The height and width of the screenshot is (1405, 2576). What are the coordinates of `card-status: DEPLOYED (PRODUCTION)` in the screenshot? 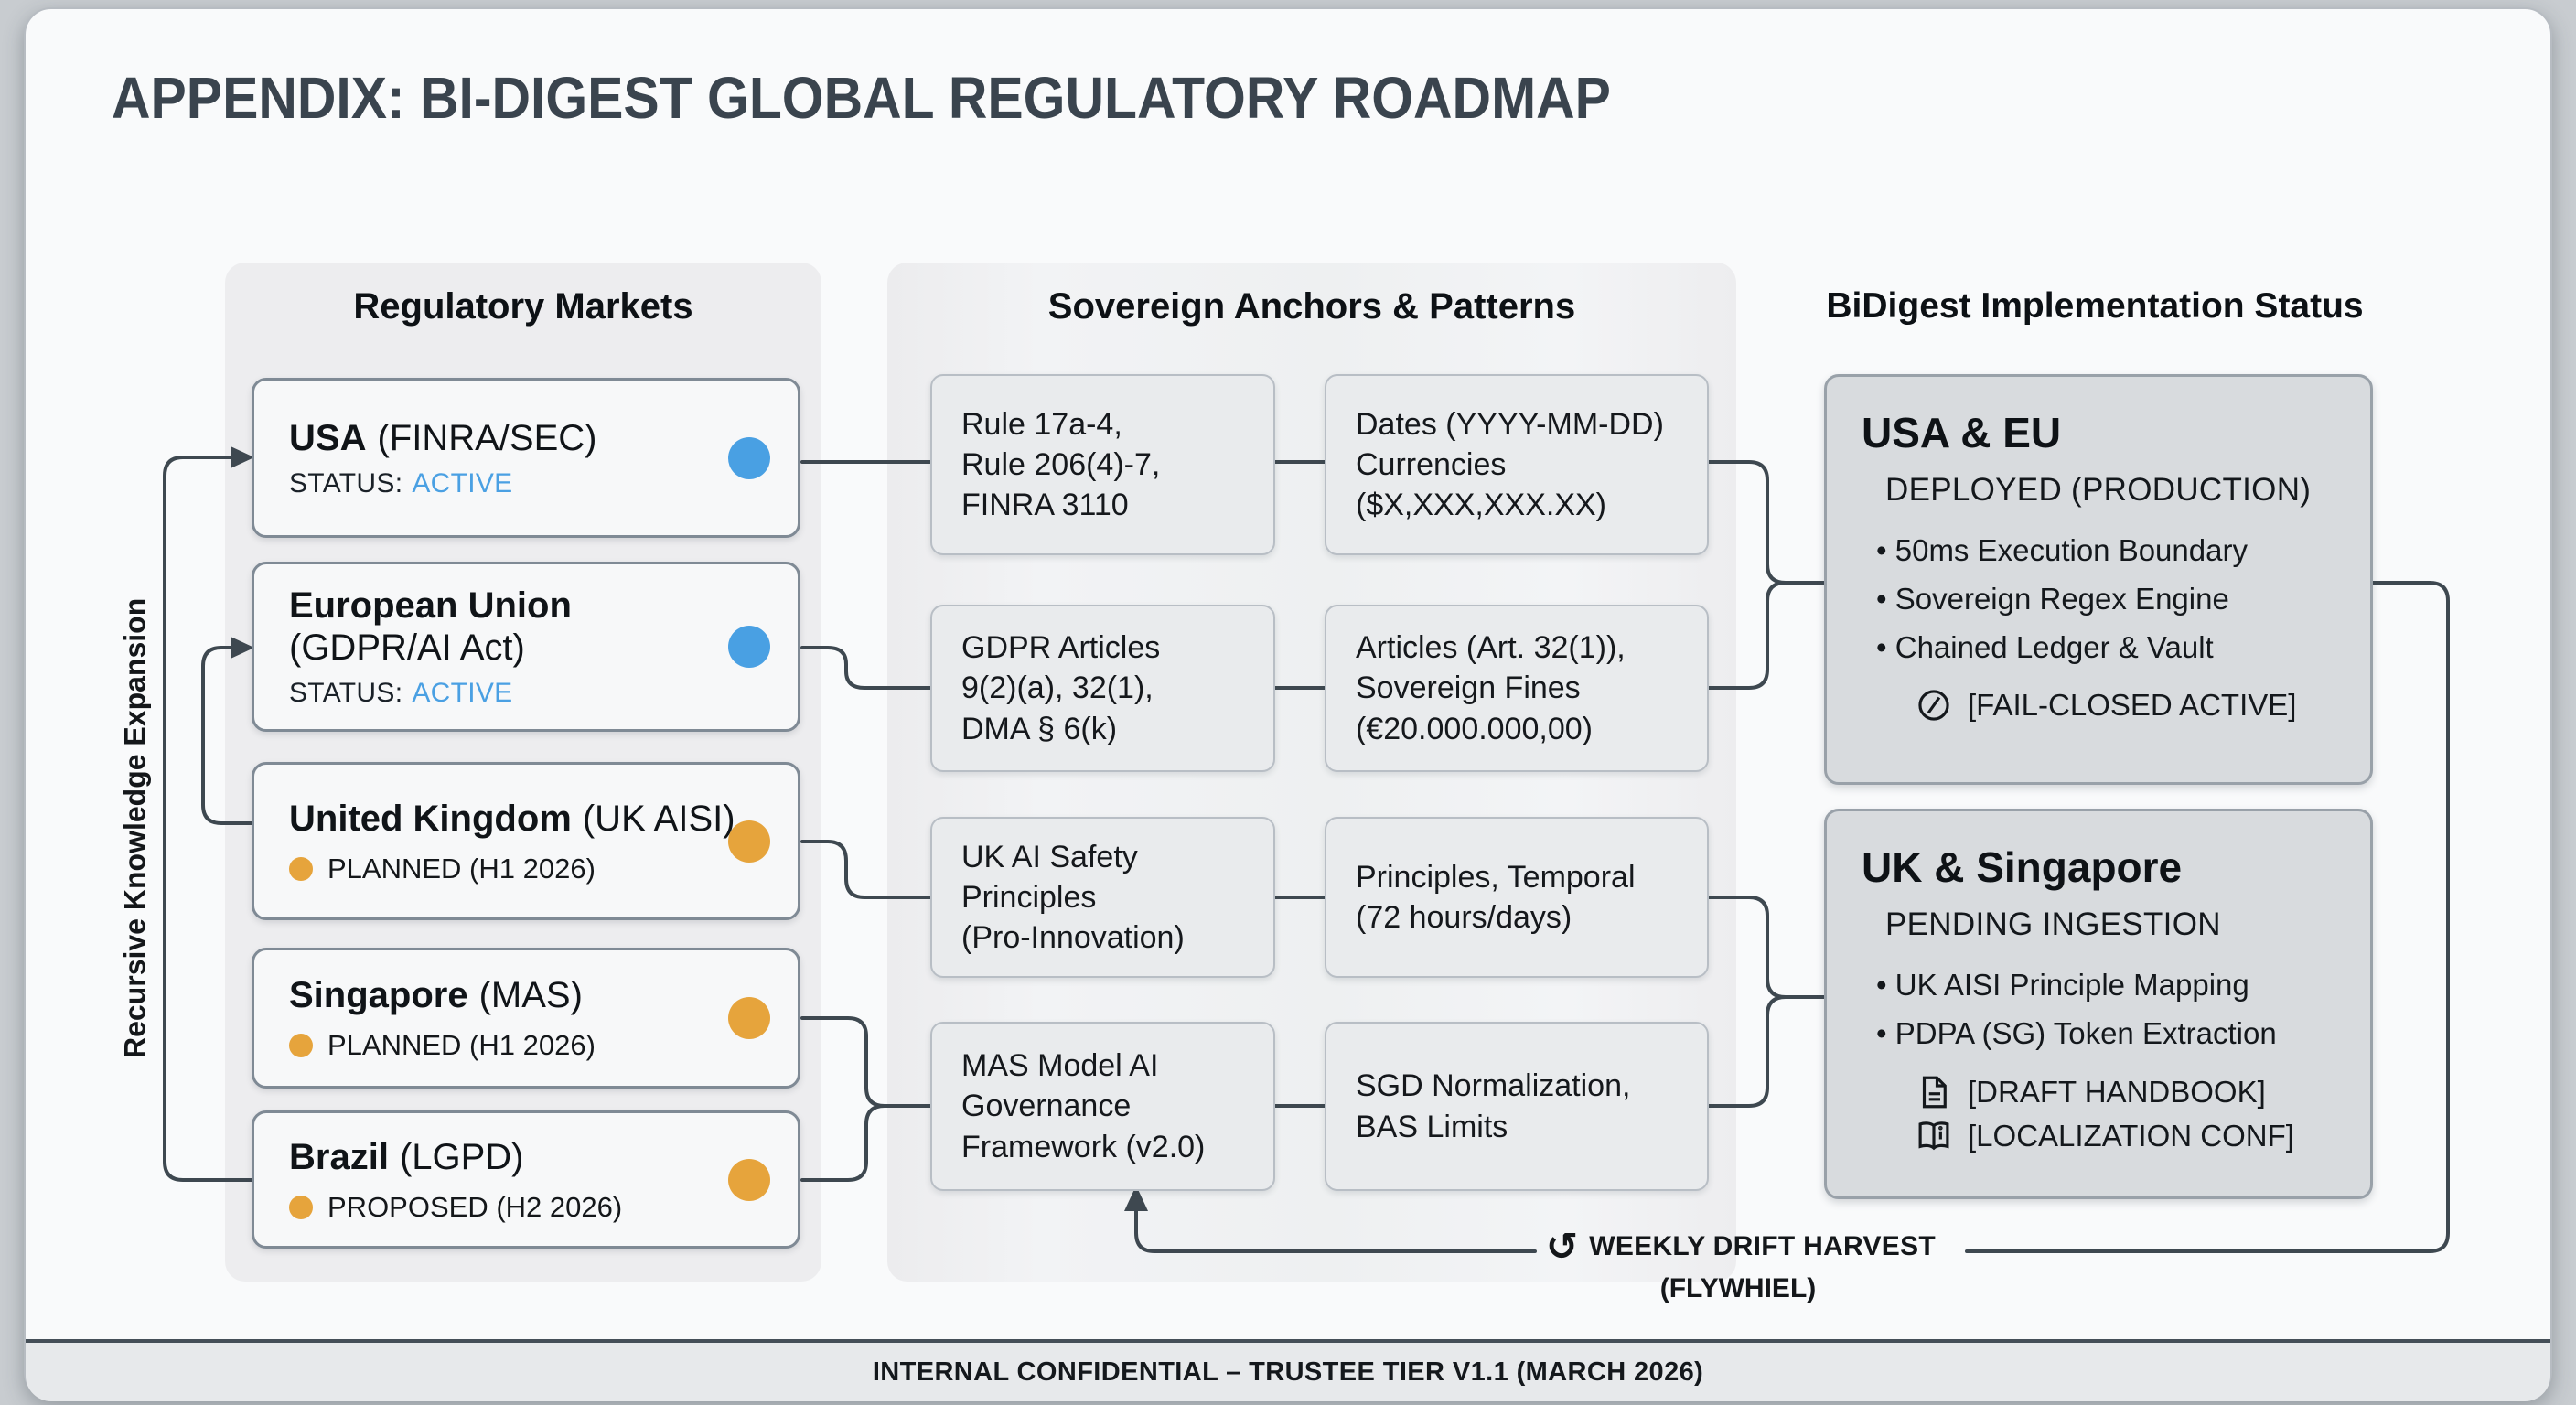 It's located at (2098, 490).